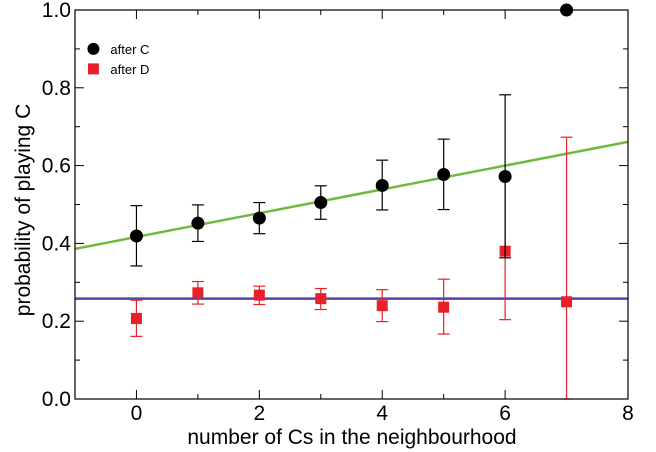 Image resolution: width=656 pixels, height=452 pixels. What do you see at coordinates (23, 210) in the screenshot?
I see `y-axis-title: probability of playing C` at bounding box center [23, 210].